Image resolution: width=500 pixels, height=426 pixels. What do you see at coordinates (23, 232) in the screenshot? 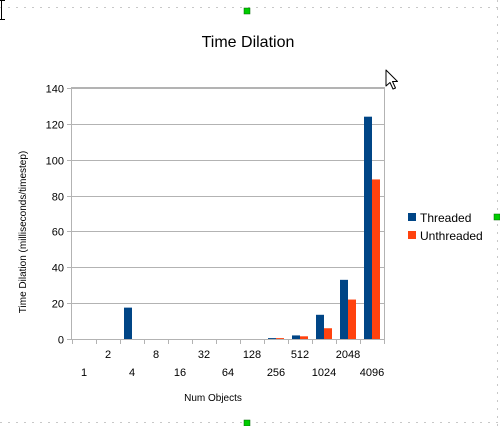
I see `y-axis-title: Time Dilation (milliseconds/timestep)` at bounding box center [23, 232].